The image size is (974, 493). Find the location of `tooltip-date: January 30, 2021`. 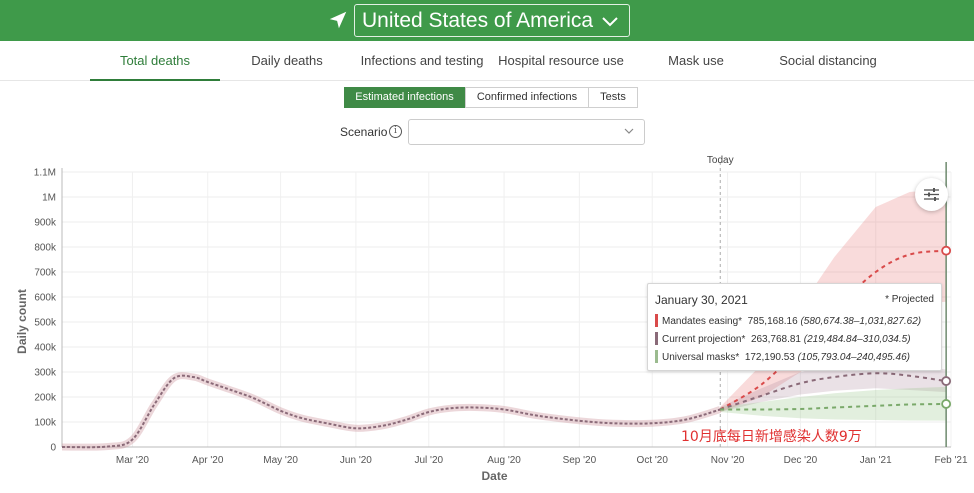

tooltip-date: January 30, 2021 is located at coordinates (701, 300).